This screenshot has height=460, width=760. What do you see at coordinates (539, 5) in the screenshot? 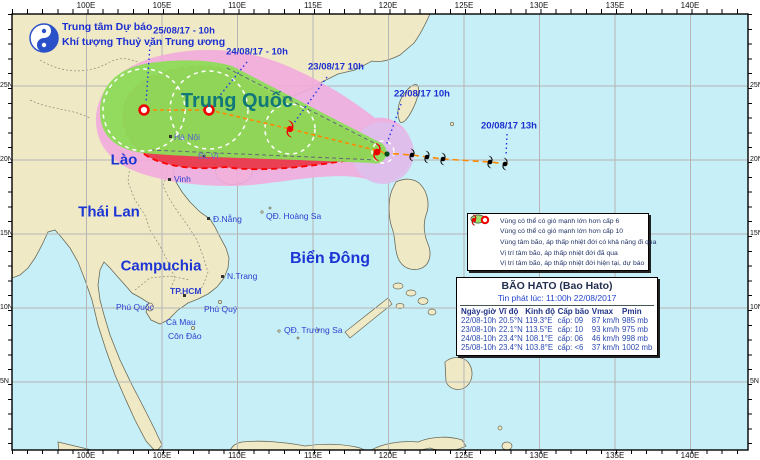
I see `axis-top-130e: 130E` at bounding box center [539, 5].